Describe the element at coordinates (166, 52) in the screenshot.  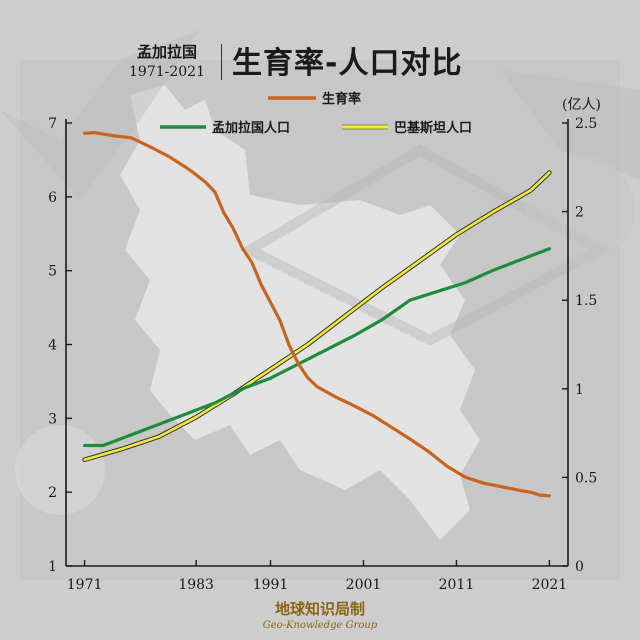
I see `country-label: 孟加拉国` at that location.